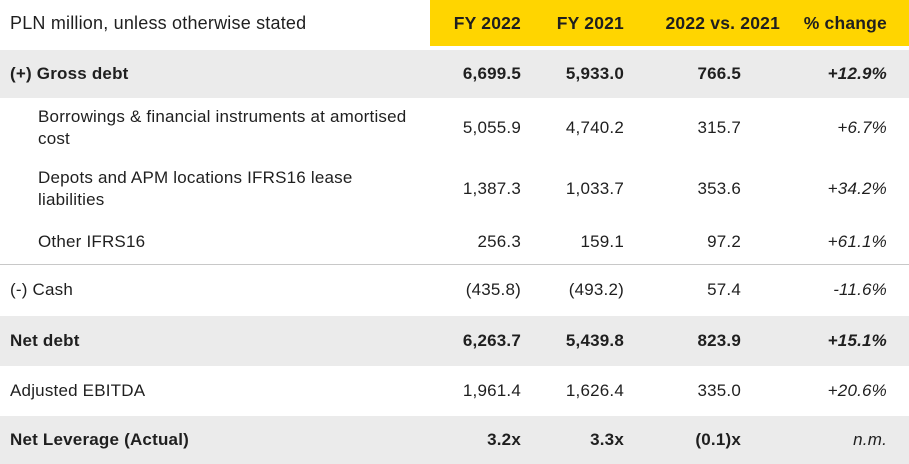 This screenshot has height=464, width=909. I want to click on cell-pct-change: +61.1%, so click(857, 241).